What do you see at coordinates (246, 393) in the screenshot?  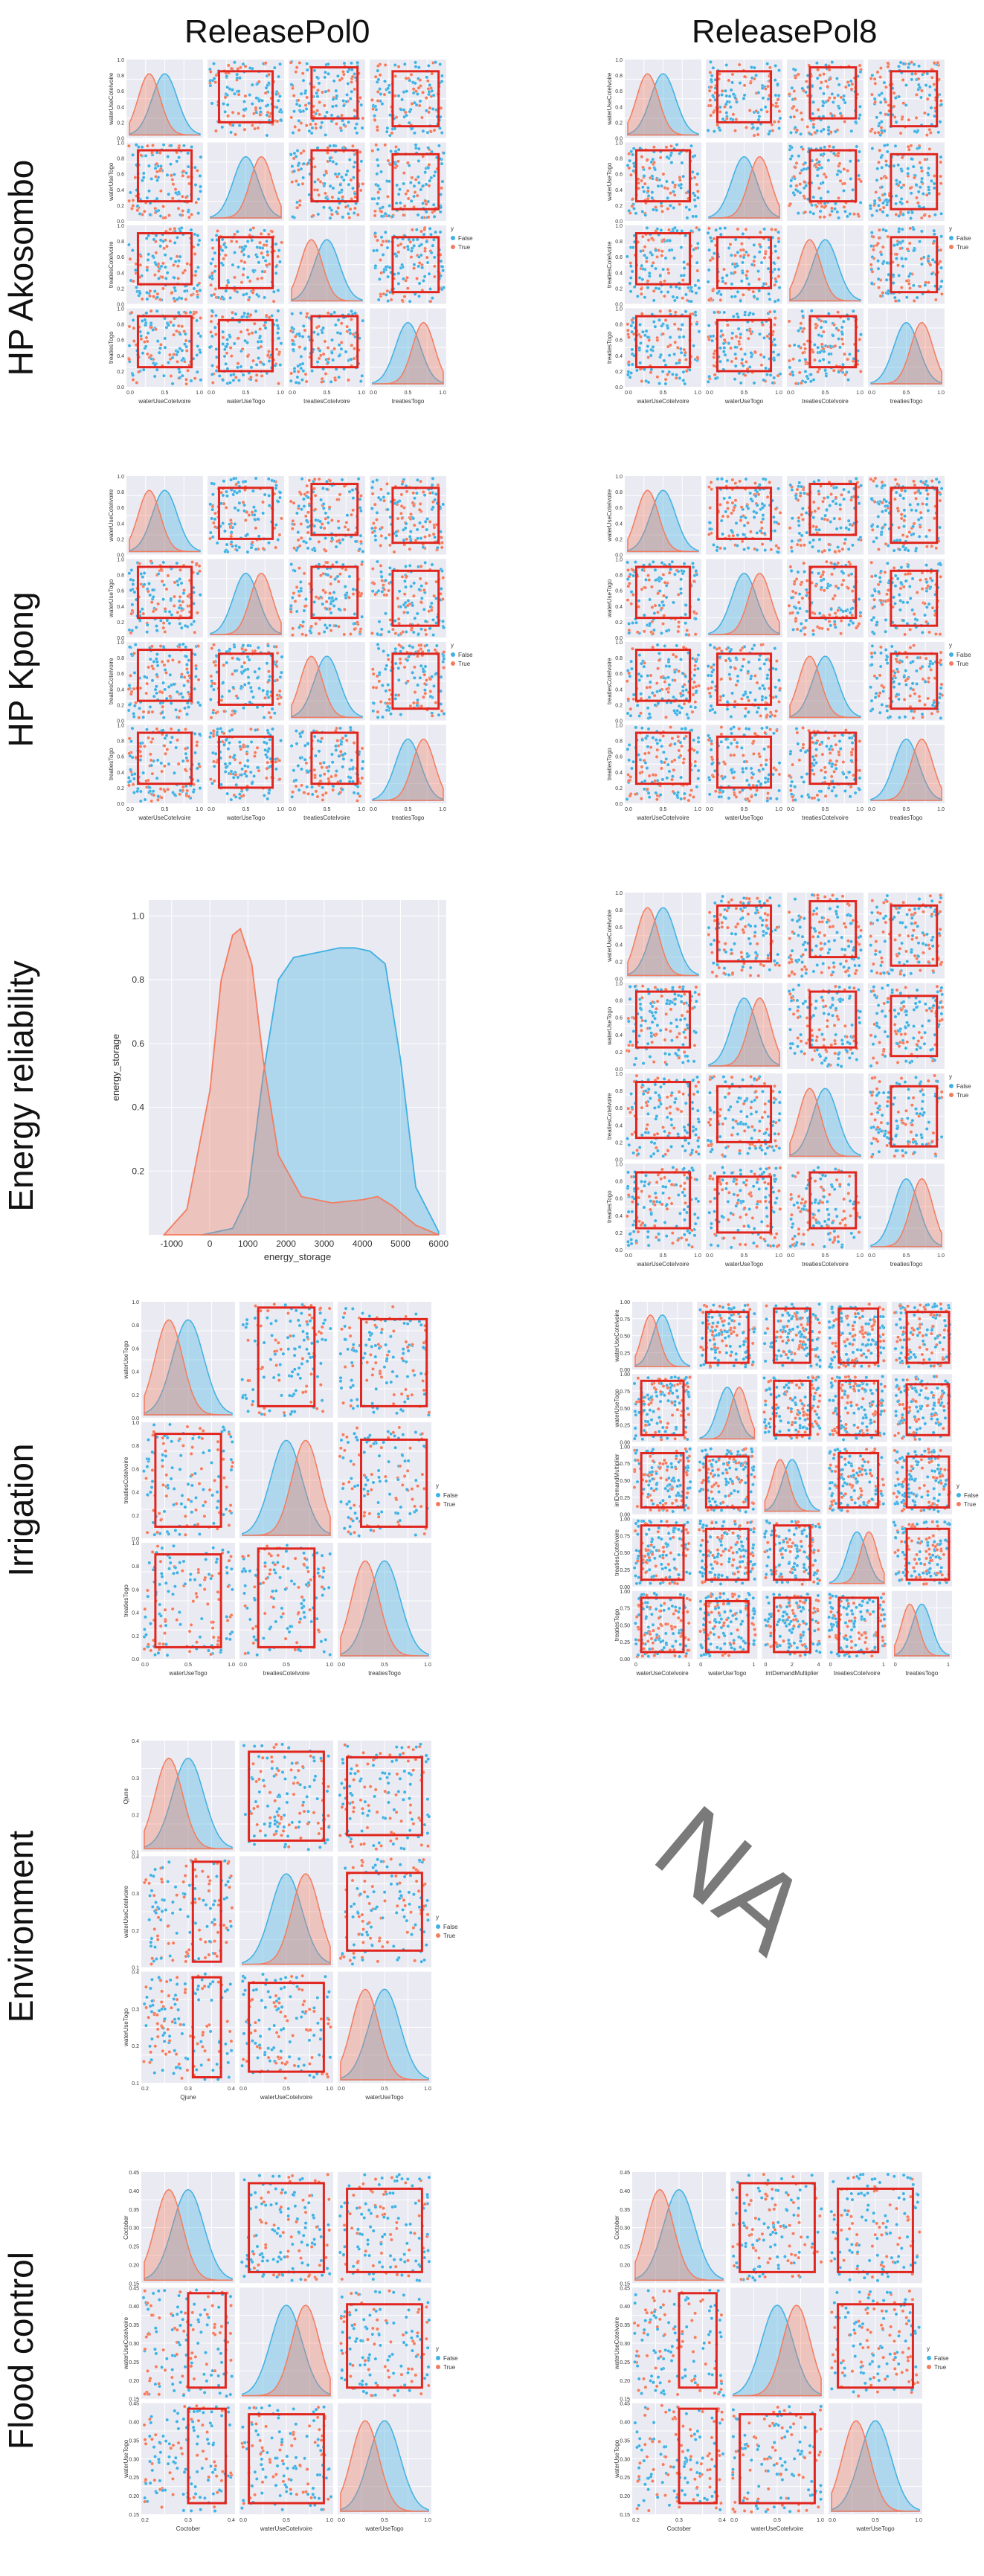 I see `x-tick-label: 0.5` at bounding box center [246, 393].